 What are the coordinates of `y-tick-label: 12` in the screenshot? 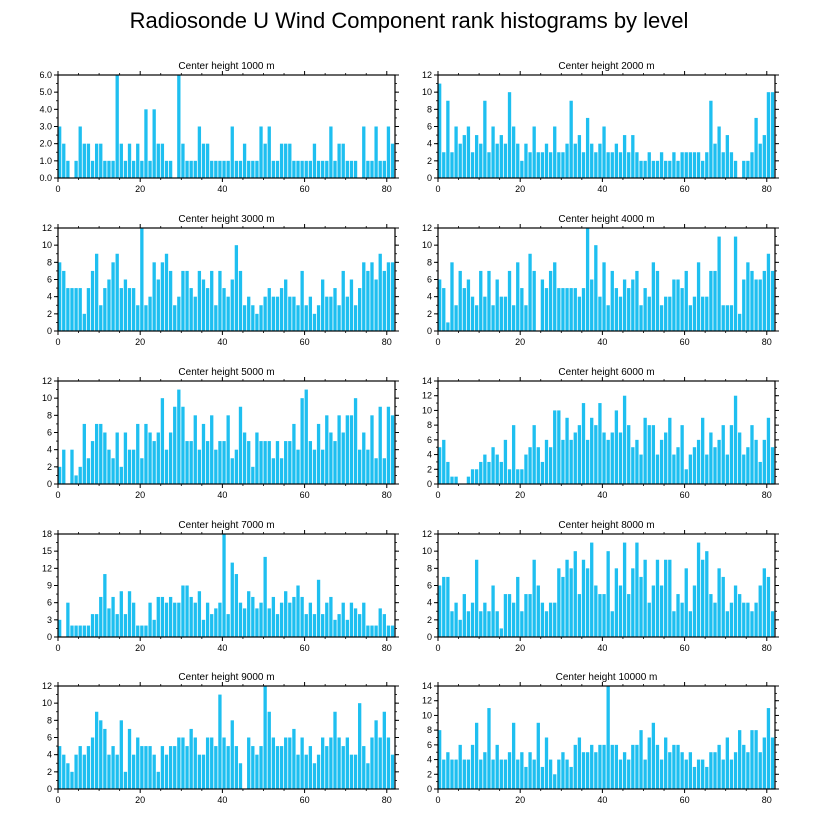 It's located at (47, 686).